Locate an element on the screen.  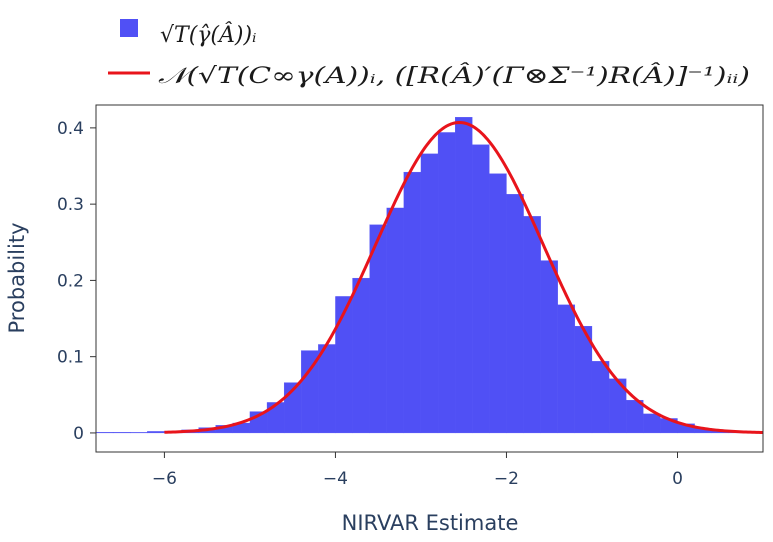
legend-label-normal-curve: 𝒩(√T(C∞γ(A))ᵢ, ([R(Â)′(Γ⊗Σ⁻¹)R(Â)]⁻¹)ᵢᵢ) is located at coordinates (454, 75).